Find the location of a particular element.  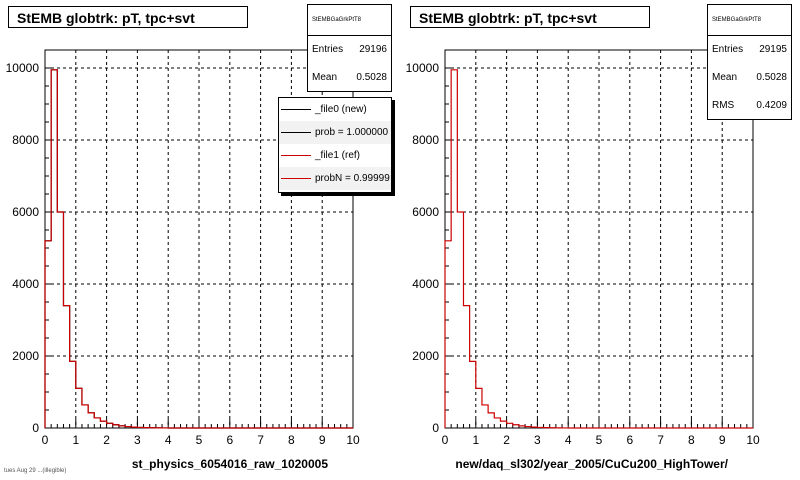

legend-item: probN = 0.99999 is located at coordinates (335, 178).